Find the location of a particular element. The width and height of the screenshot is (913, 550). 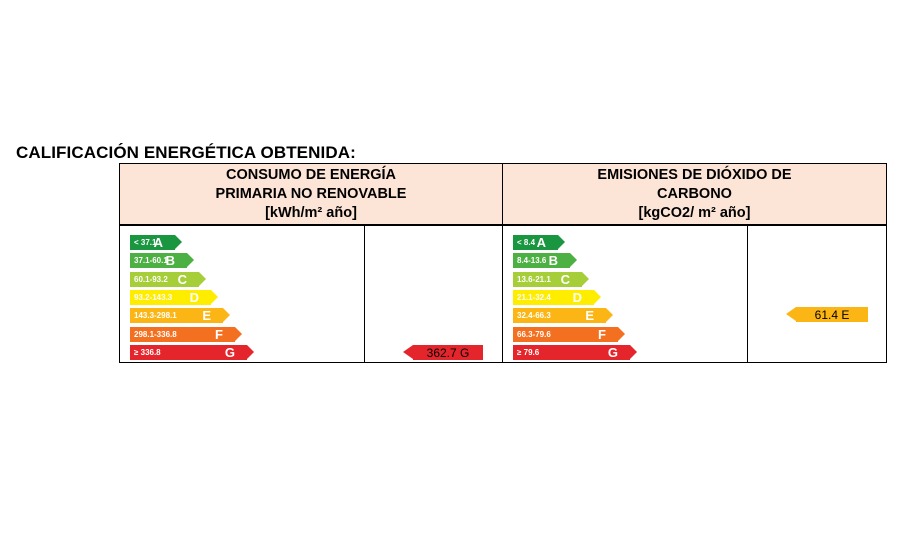

emissions-band-range: ≥ 79.6 is located at coordinates (528, 352).